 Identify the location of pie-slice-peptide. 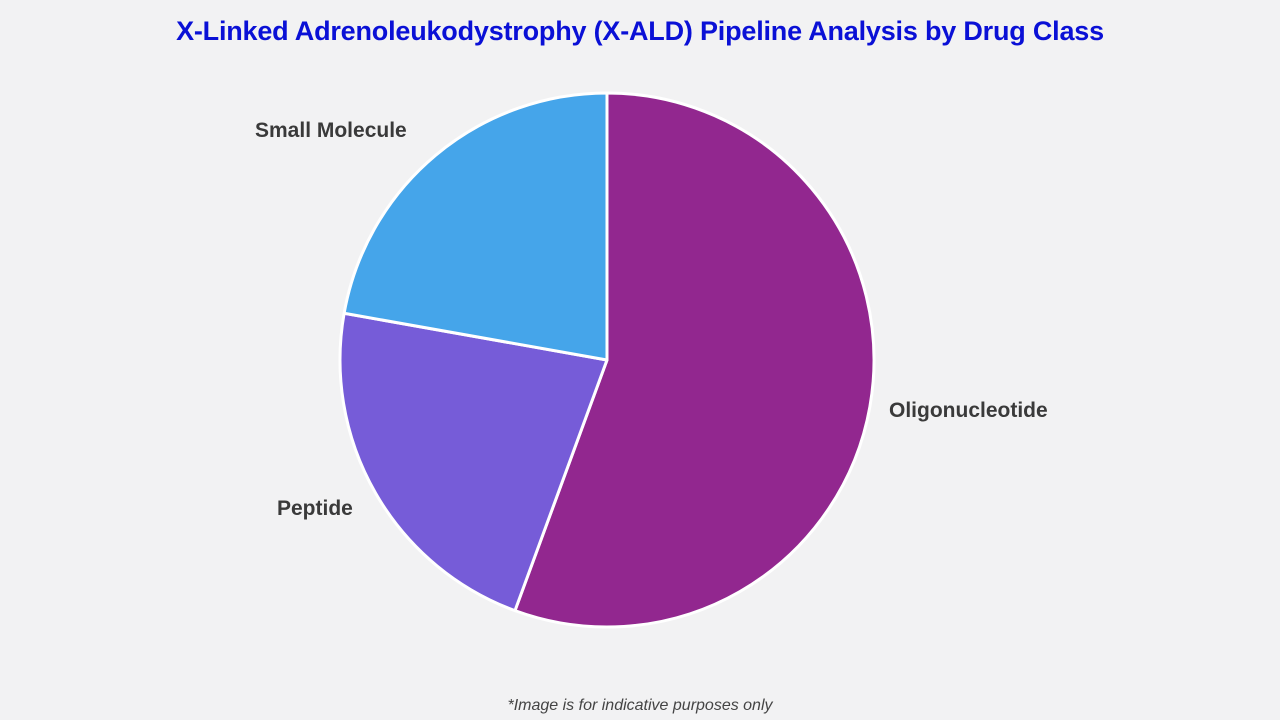
(473, 462).